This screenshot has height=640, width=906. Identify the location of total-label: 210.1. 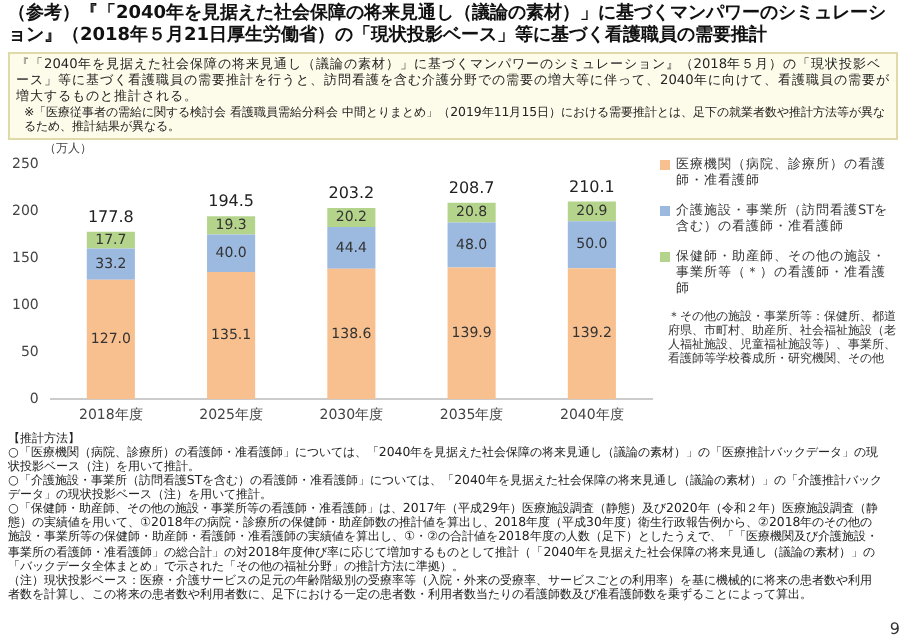
(591, 186).